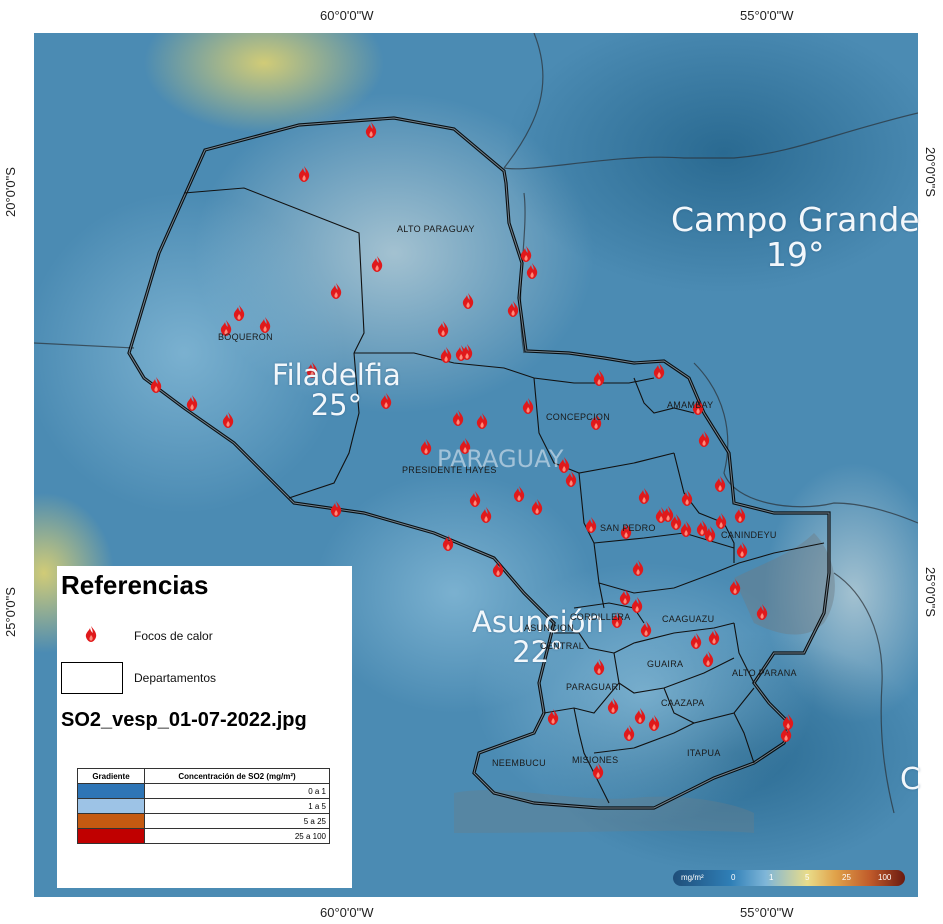 The width and height of the screenshot is (943, 924). Describe the element at coordinates (594, 687) in the screenshot. I see `dept-label-paraguari: PARAGUARI` at that location.